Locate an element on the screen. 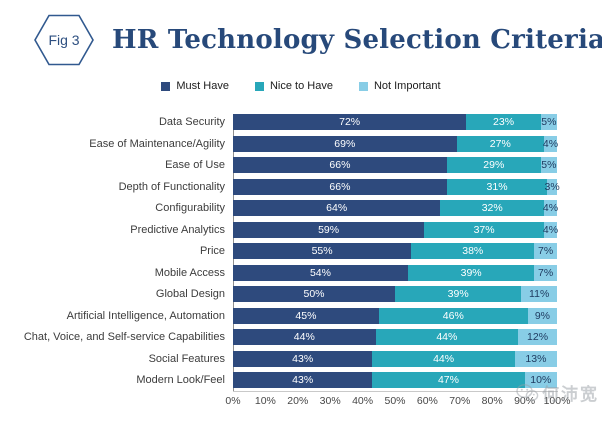 This screenshot has width=602, height=431. hexagon-icon is located at coordinates (64, 40).